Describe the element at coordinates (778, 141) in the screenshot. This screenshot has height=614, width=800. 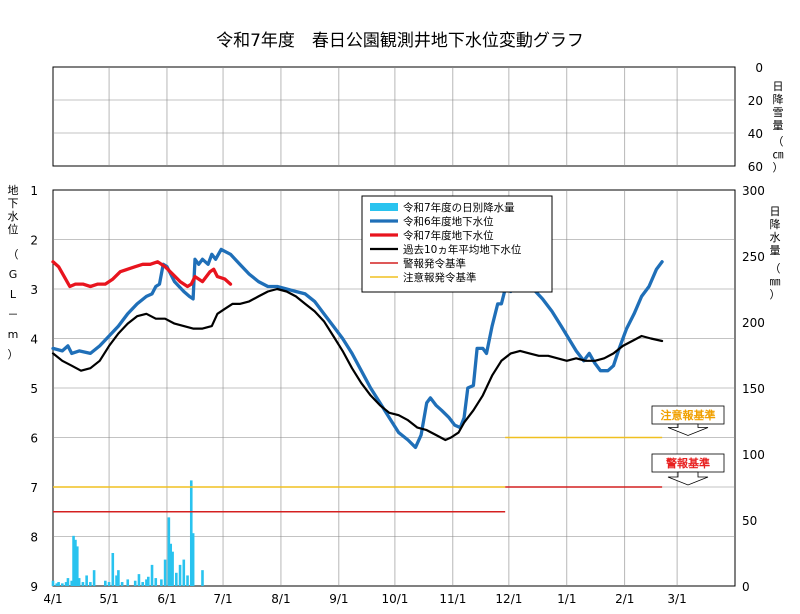
I see `snowfall-axis-unit: （` at that location.